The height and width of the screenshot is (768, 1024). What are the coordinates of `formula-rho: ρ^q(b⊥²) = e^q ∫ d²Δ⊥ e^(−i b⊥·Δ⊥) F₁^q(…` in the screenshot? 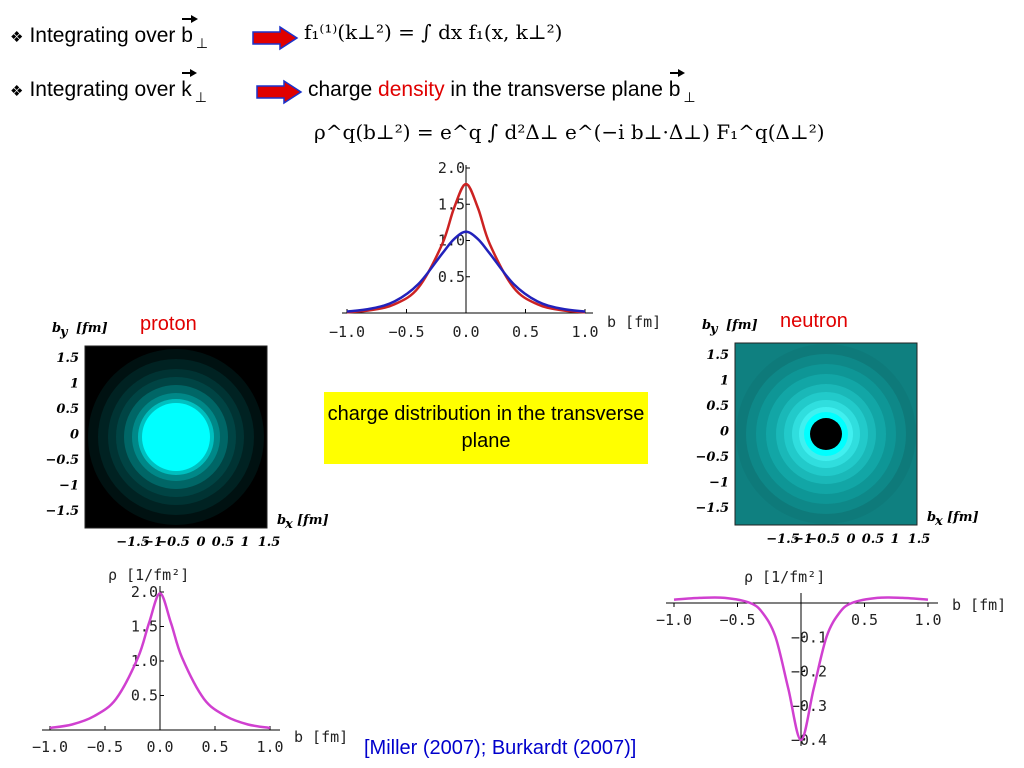 It's located at (569, 132).